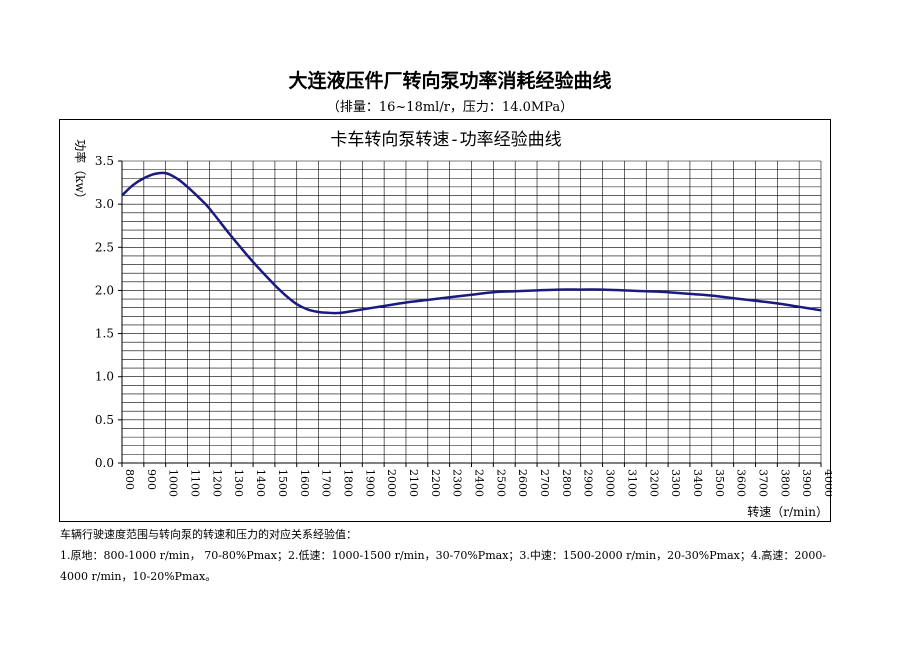  Describe the element at coordinates (588, 483) in the screenshot. I see `x-tick-label: 2900` at that location.